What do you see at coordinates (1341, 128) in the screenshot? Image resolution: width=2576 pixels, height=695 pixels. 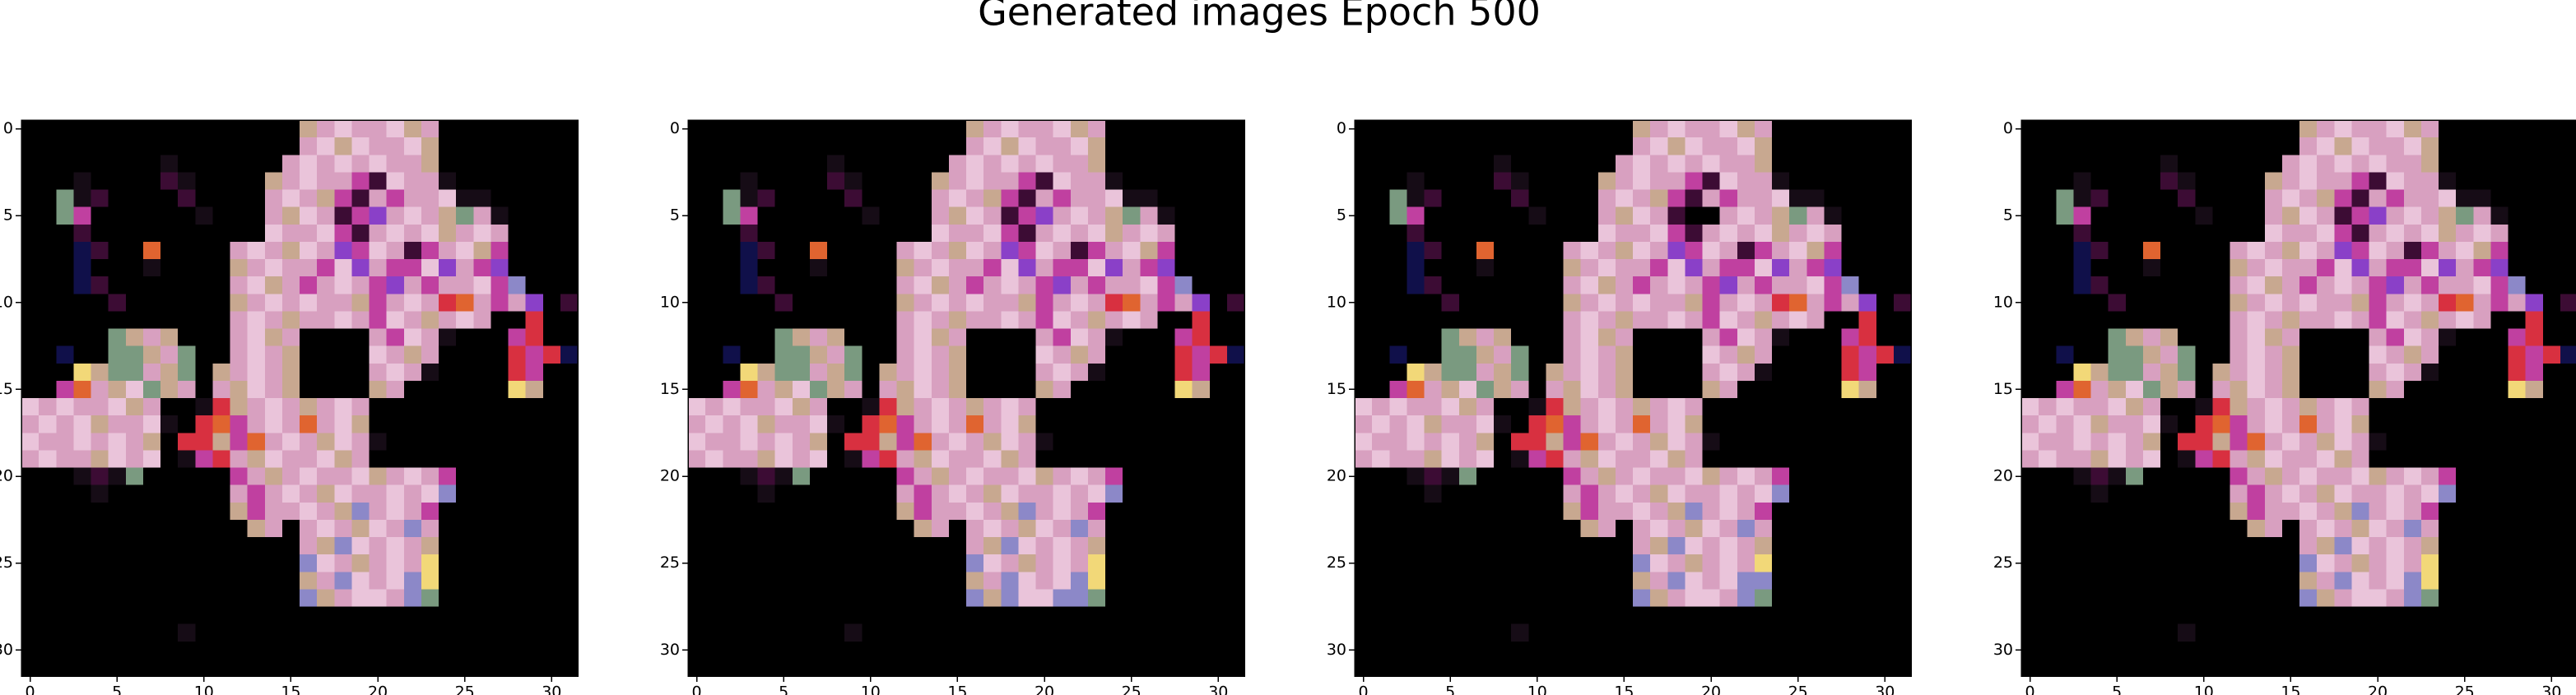 I see `y-tick-label: 0` at bounding box center [1341, 128].